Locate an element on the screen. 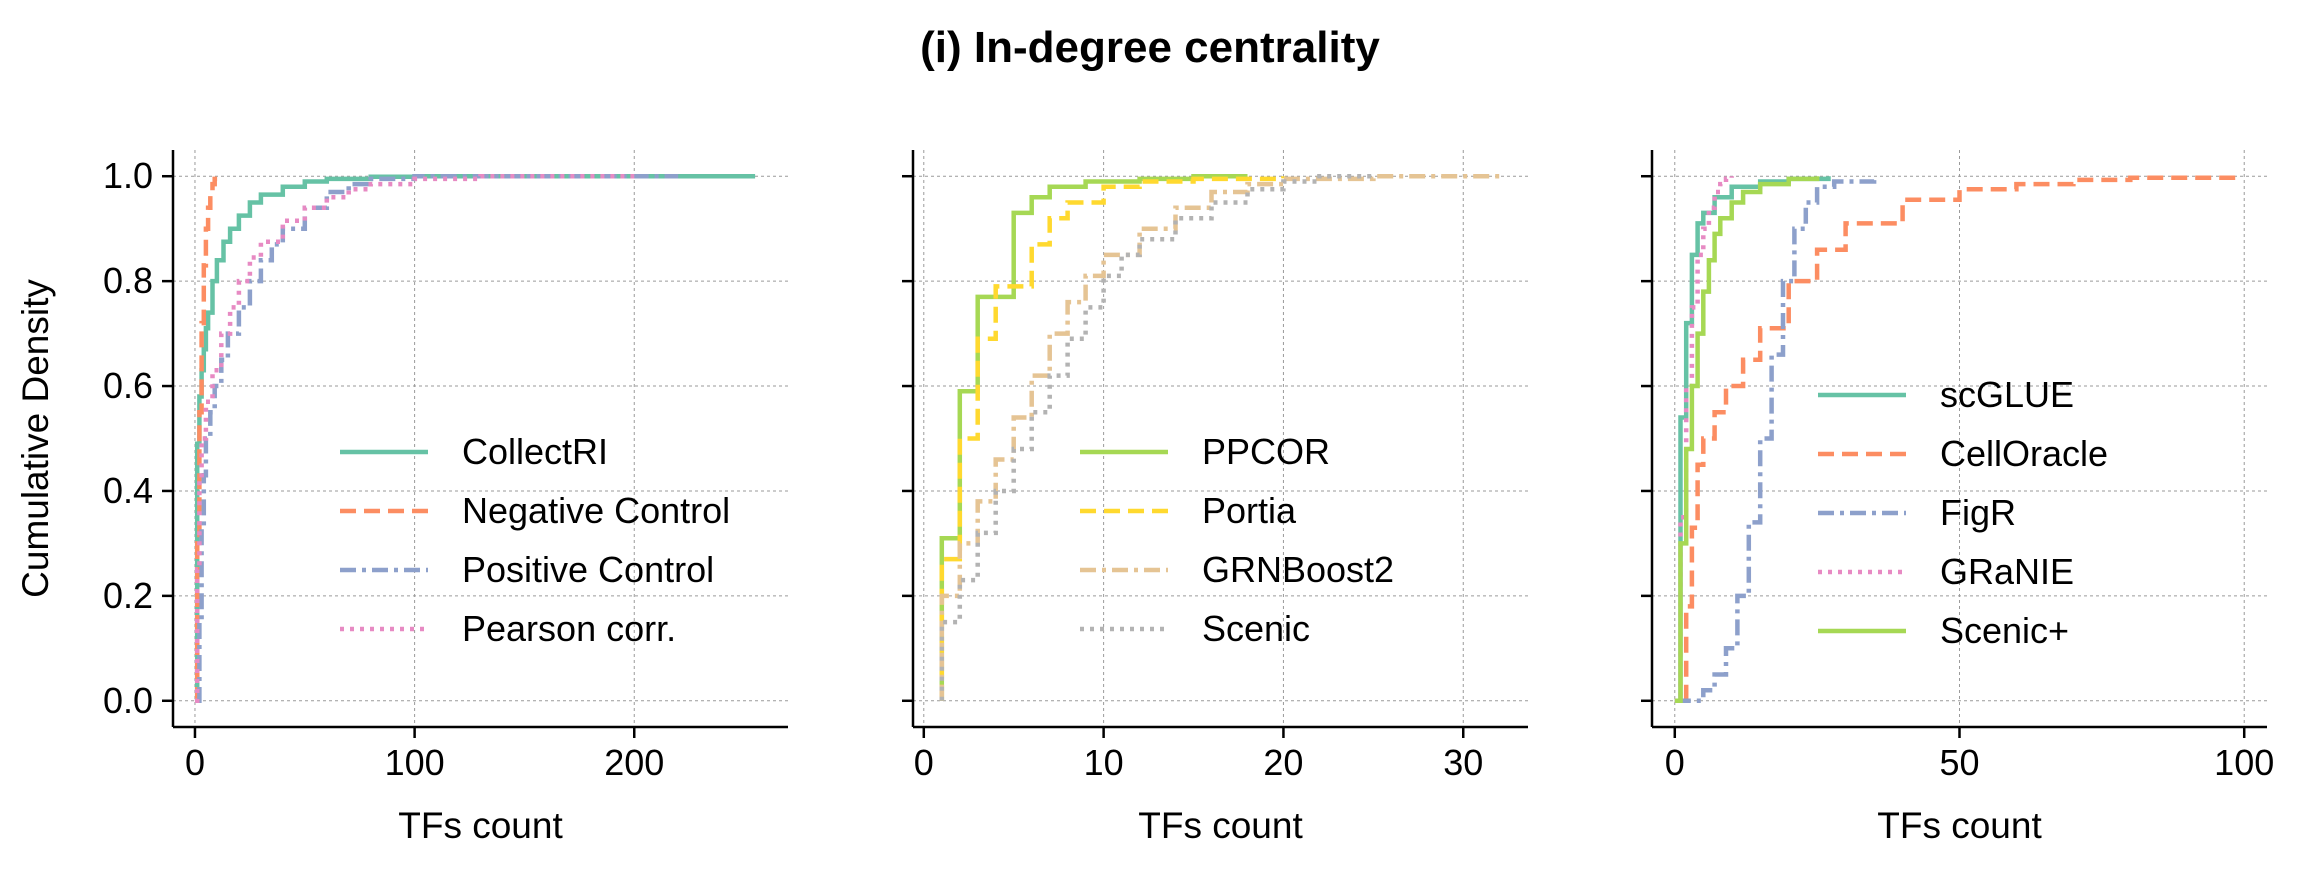  series-line-negative-control is located at coordinates (208, 440).